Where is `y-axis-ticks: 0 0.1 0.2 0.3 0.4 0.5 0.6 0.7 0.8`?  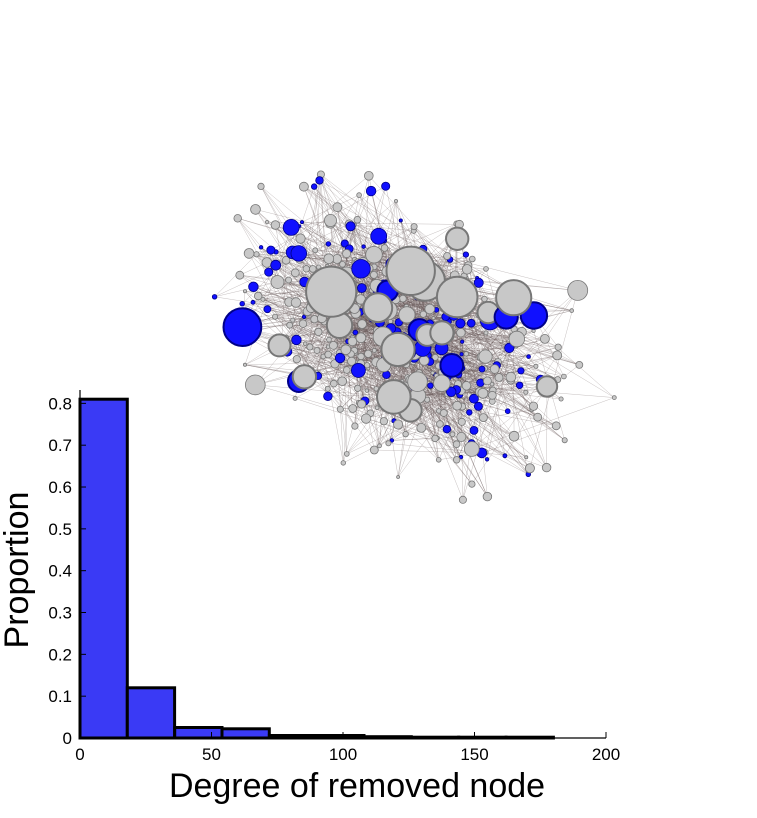
y-axis-ticks: 0 0.1 0.2 0.3 0.4 0.5 0.6 0.7 0.8 is located at coordinates (67, 571).